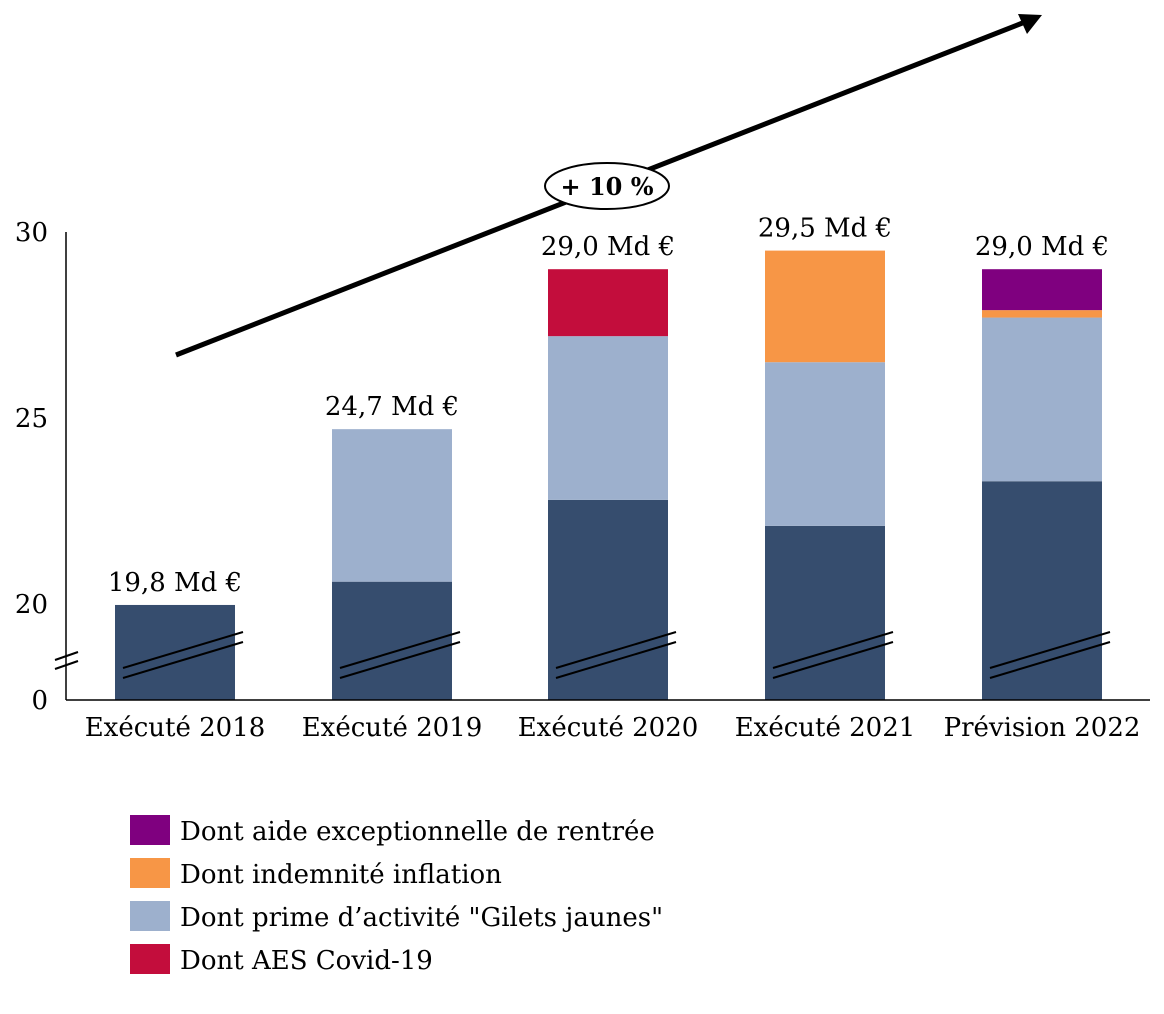 This screenshot has height=1014, width=1164. Describe the element at coordinates (175, 583) in the screenshot. I see `total-label: 19,8 Md €` at that location.